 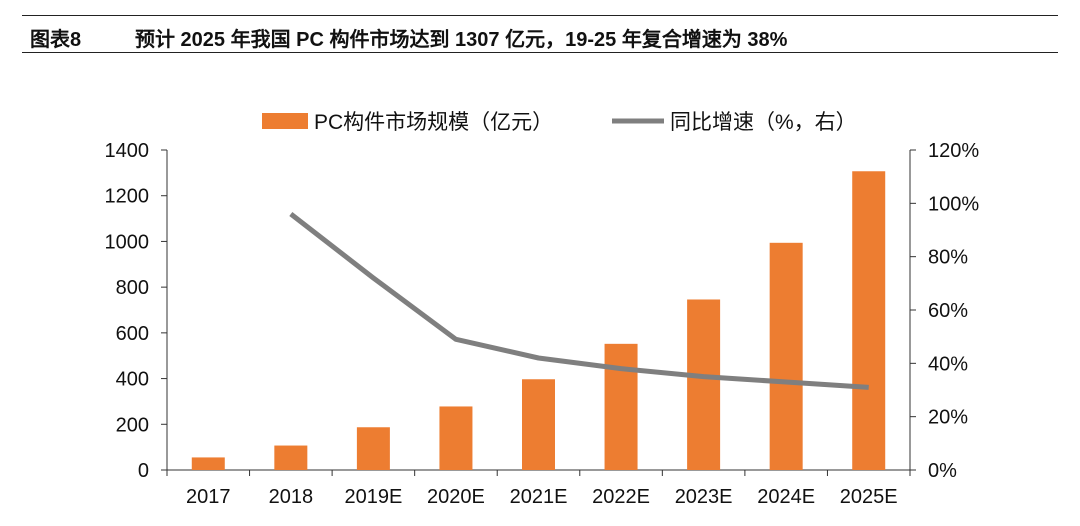 I want to click on x-tick-label: 2021E, so click(x=539, y=497).